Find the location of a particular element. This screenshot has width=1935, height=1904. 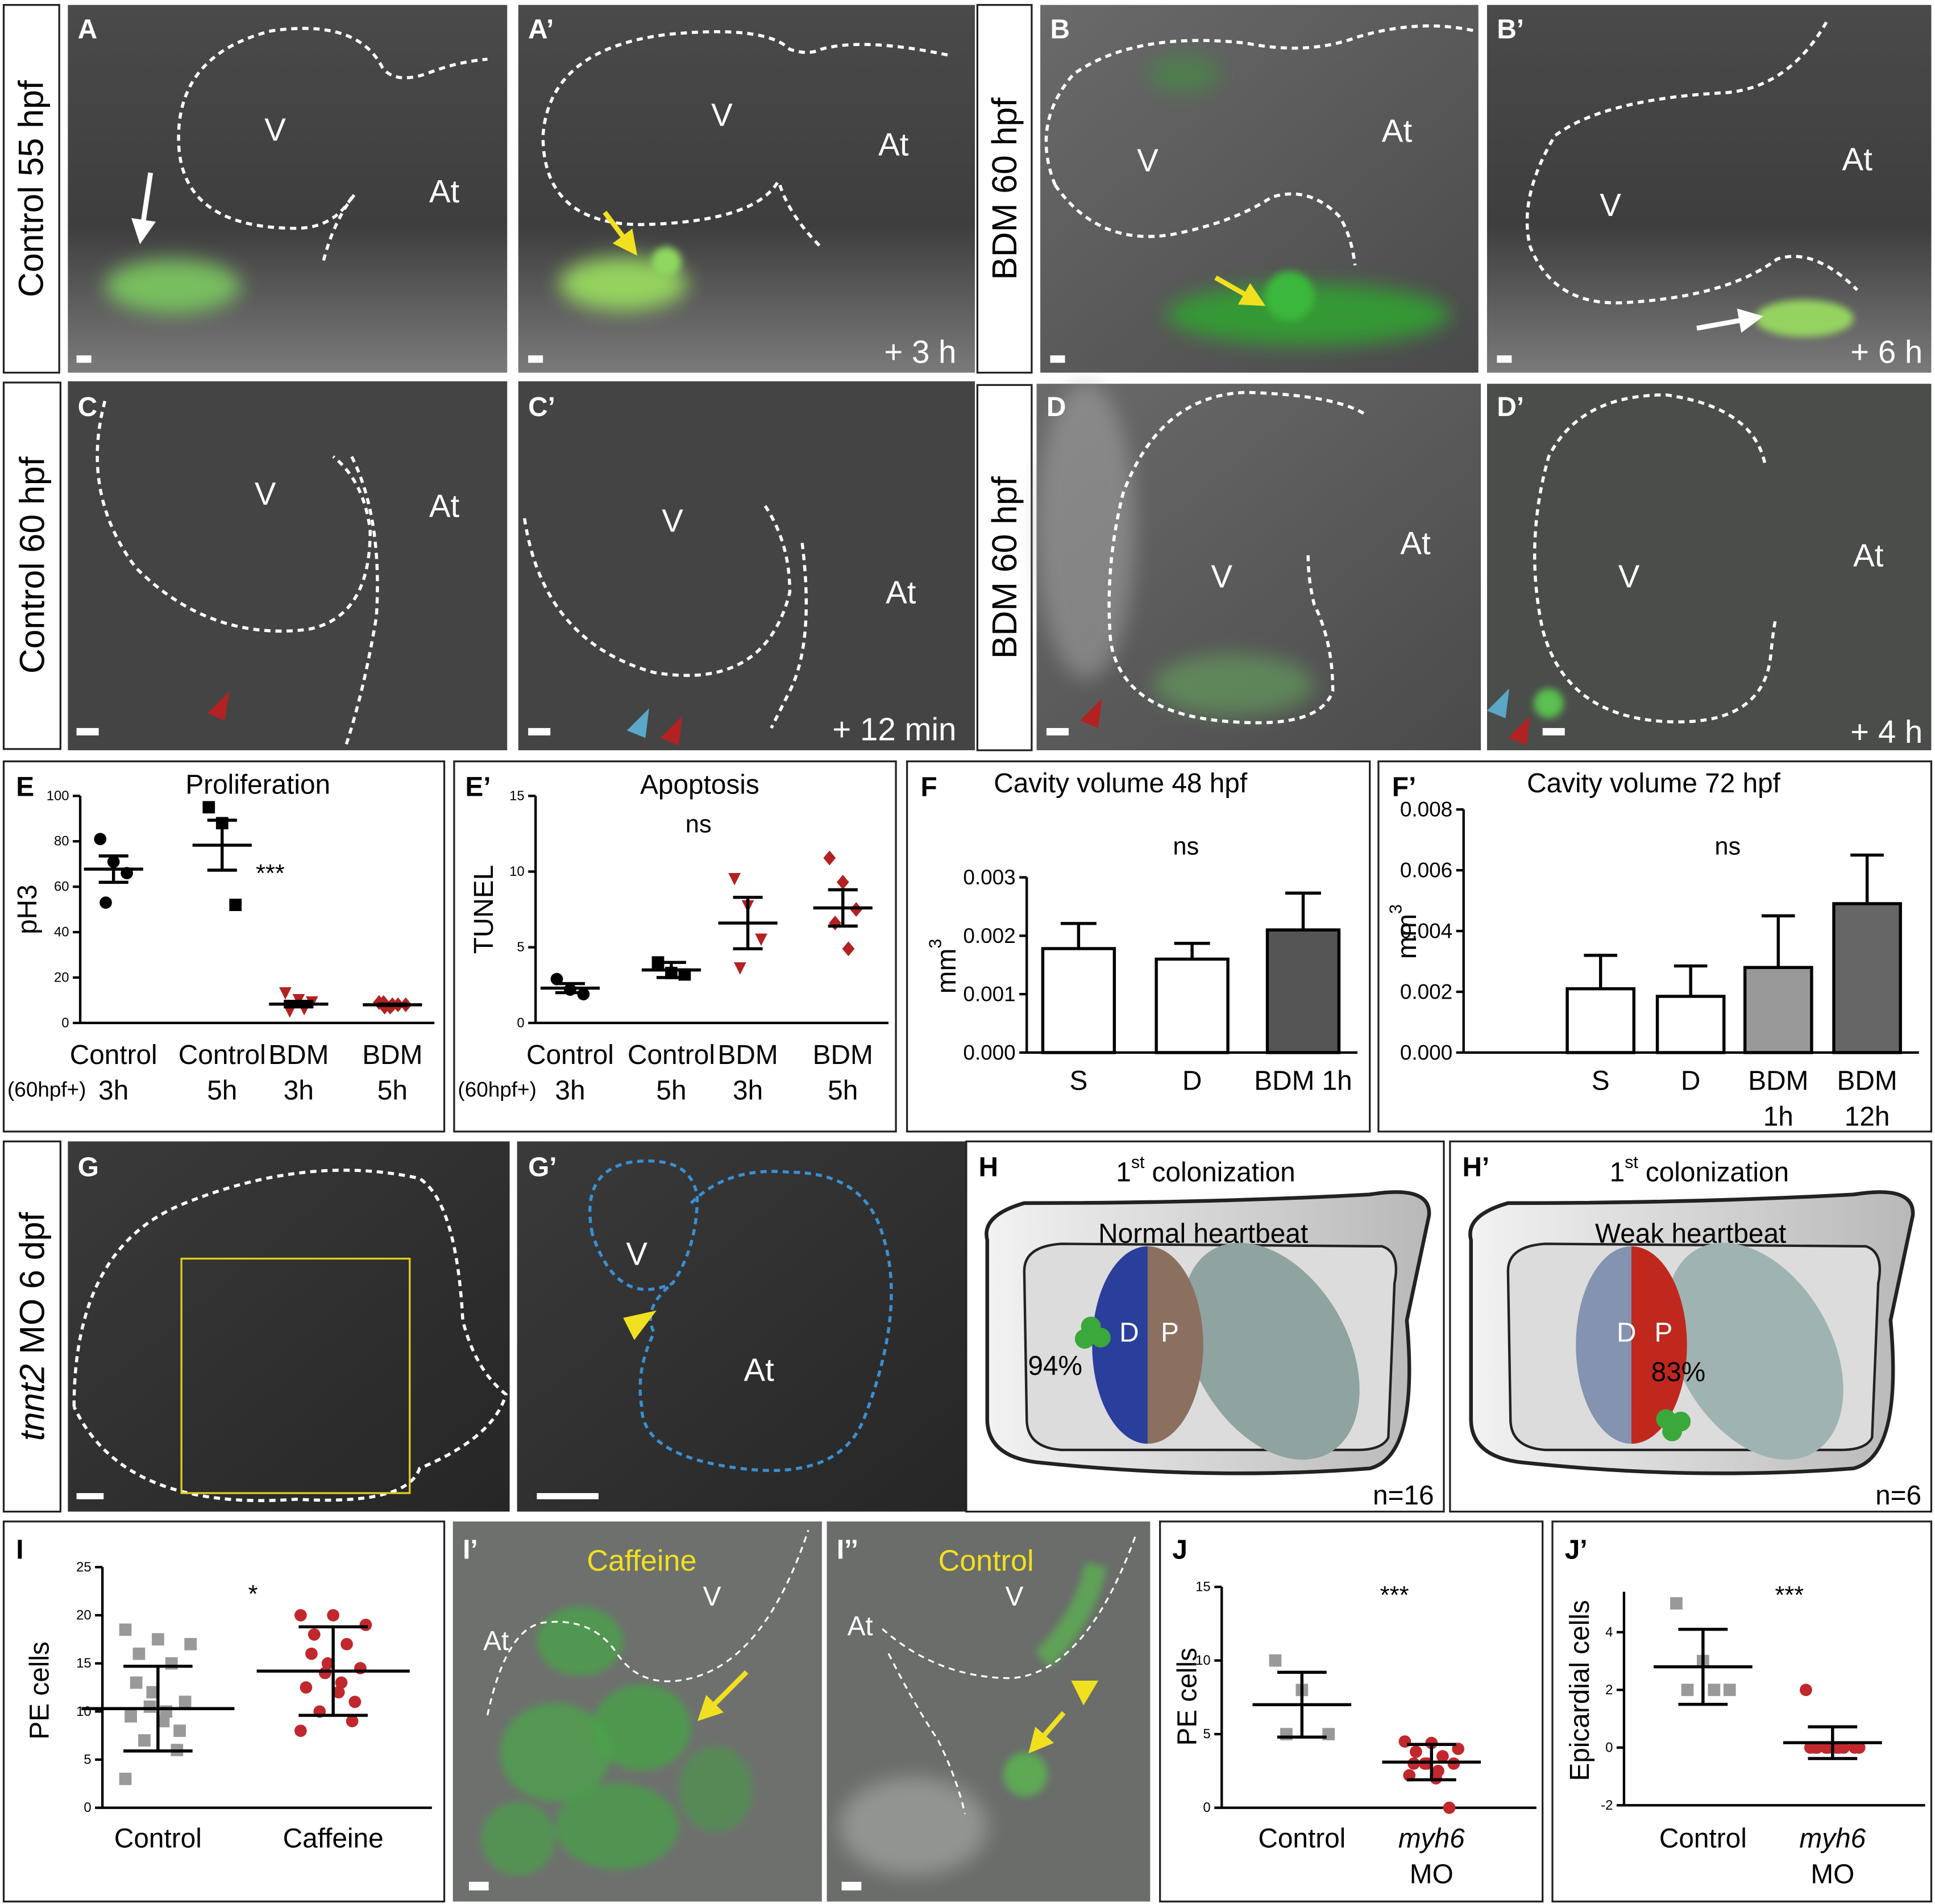

y-tick-label: 80 is located at coordinates (62, 841).